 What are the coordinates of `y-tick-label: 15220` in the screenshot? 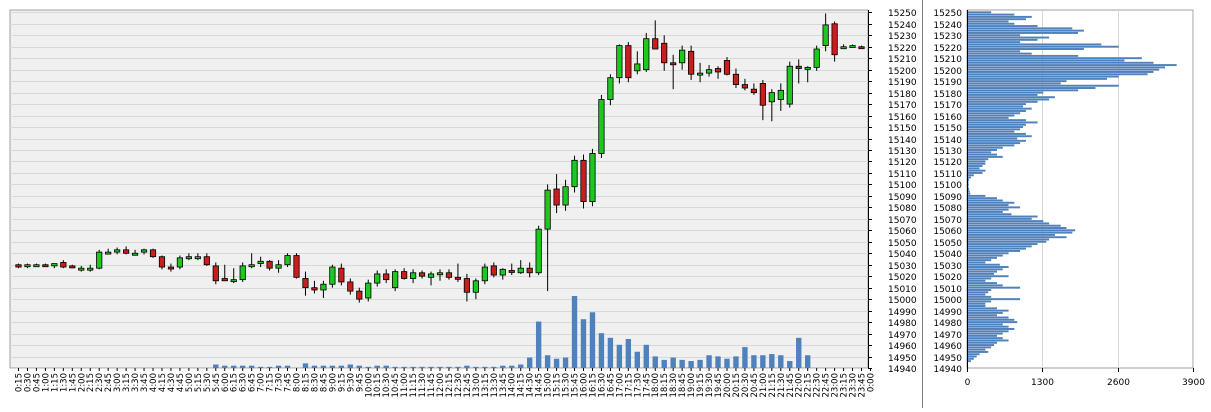 It's located at (902, 49).